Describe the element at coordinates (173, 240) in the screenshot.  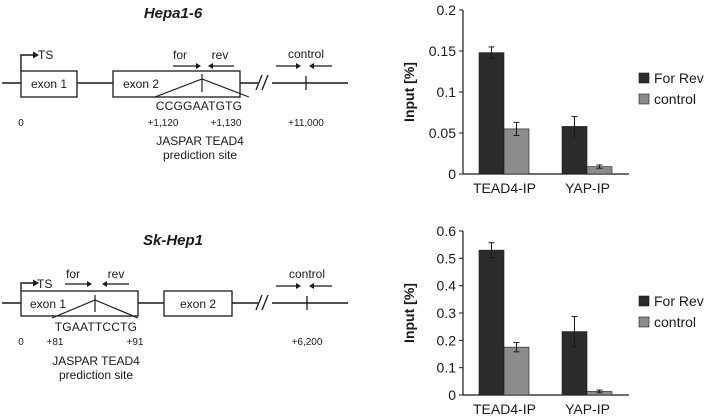
I see `bottom-gene-title: Sk-Hep1` at that location.